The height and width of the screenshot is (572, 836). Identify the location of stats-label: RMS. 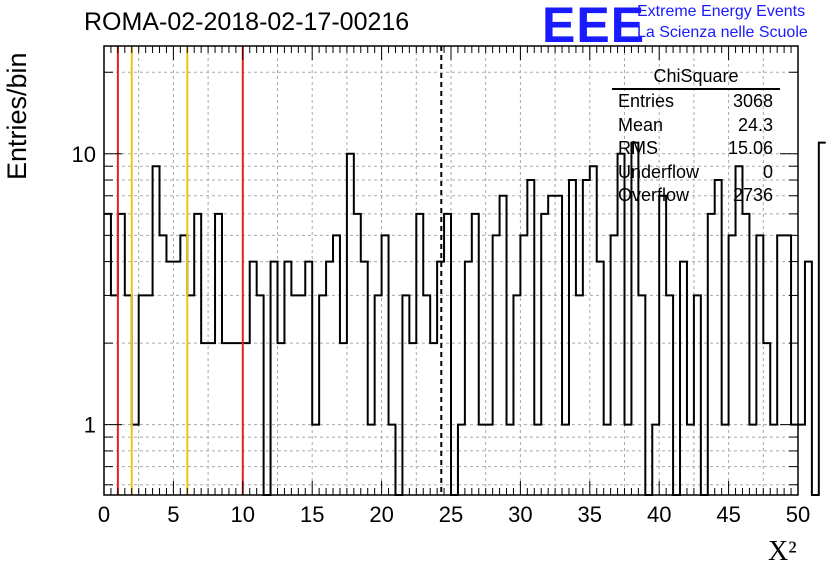
(638, 148).